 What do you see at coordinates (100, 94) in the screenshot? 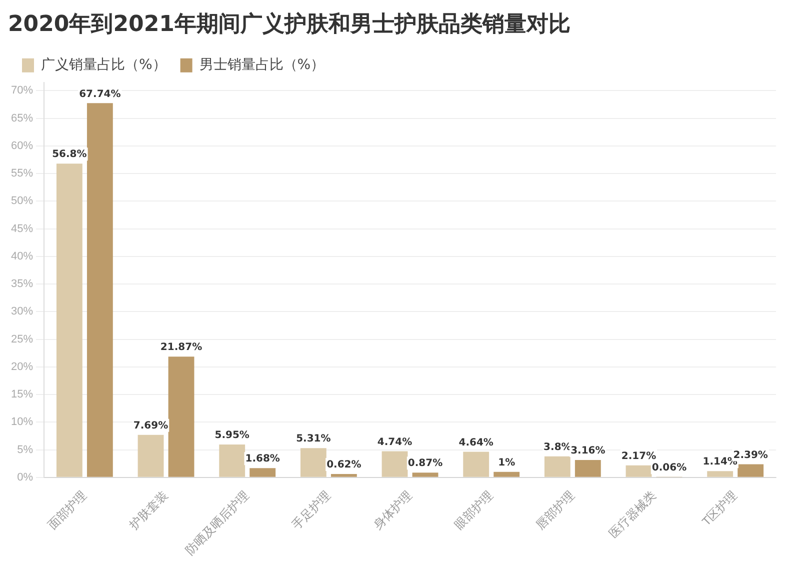
I see `data-label: 67.74%` at bounding box center [100, 94].